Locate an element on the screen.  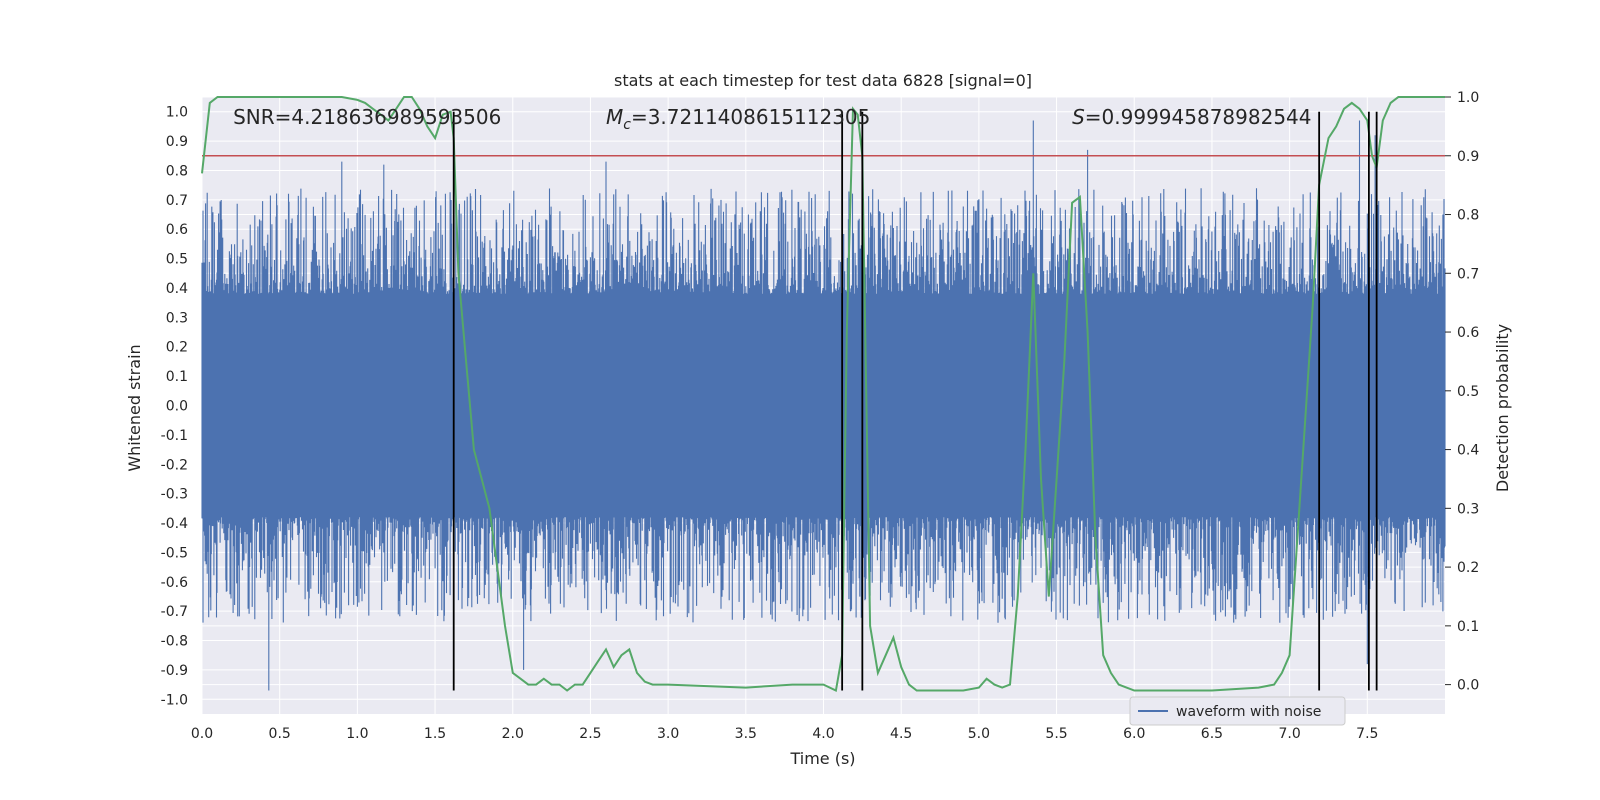
x-tick-label: 5.0 is located at coordinates (979, 734).